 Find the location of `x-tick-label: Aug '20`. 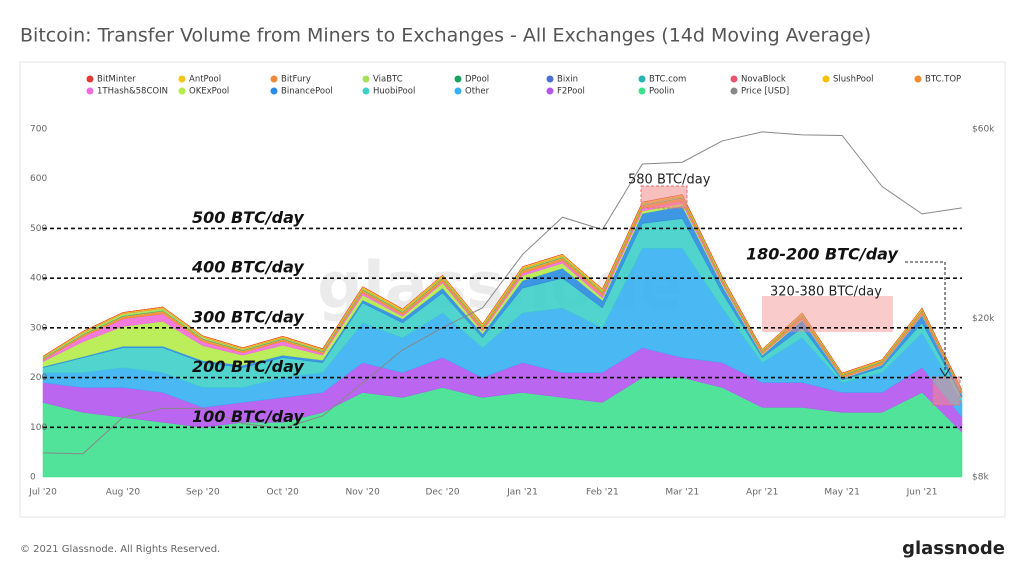

x-tick-label: Aug '20 is located at coordinates (123, 493).